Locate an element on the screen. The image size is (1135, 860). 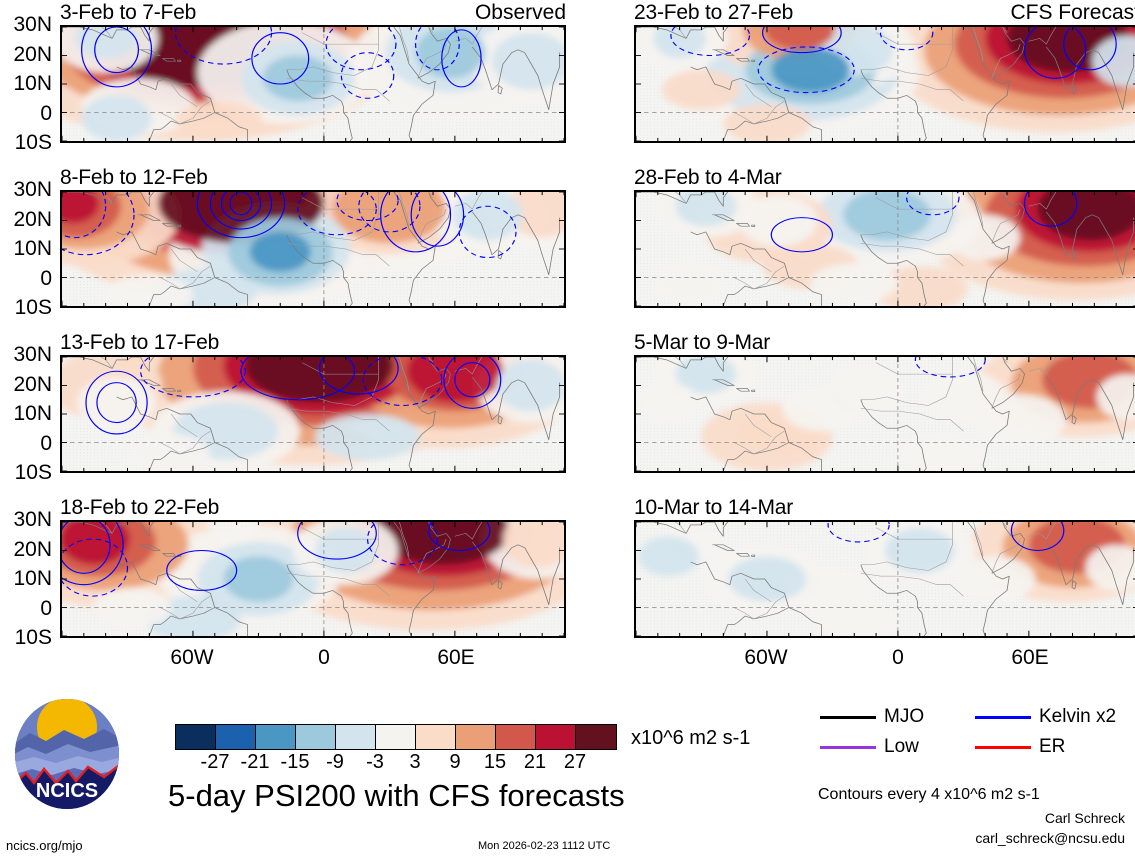
x-axis-labels: 60W 0 60E is located at coordinates (884, 660).